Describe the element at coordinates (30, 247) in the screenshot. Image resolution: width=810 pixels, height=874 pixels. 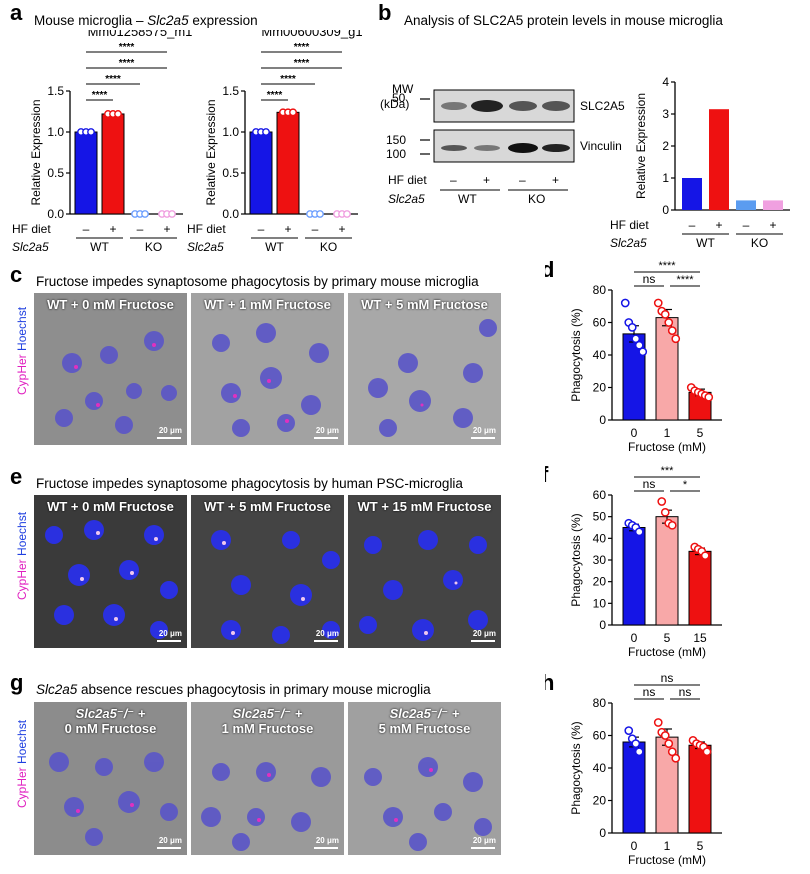
I see `gene-label: Slc2a5` at that location.